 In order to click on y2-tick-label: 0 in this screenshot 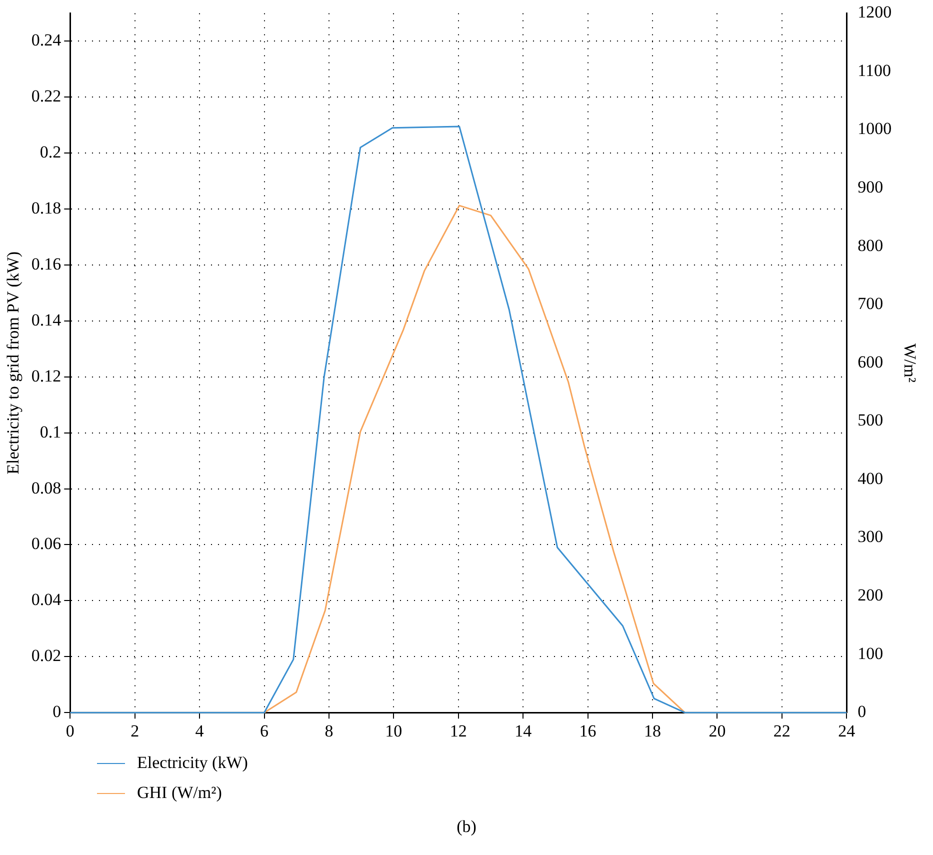, I will do `click(862, 712)`.